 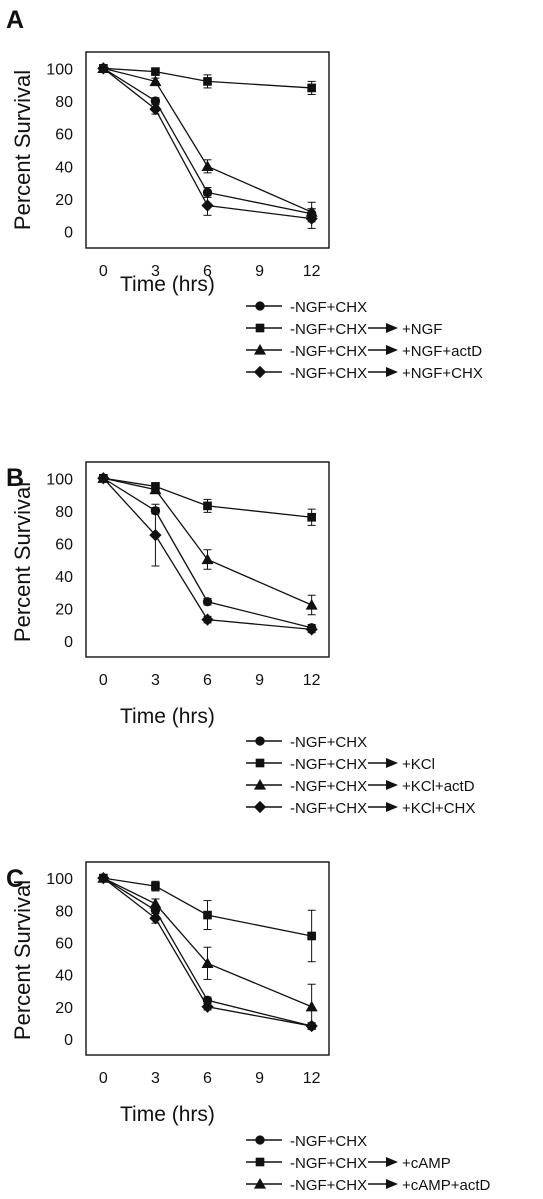 I want to click on legend-entry: -NGF+CHX +NGF, so click(x=344, y=329).